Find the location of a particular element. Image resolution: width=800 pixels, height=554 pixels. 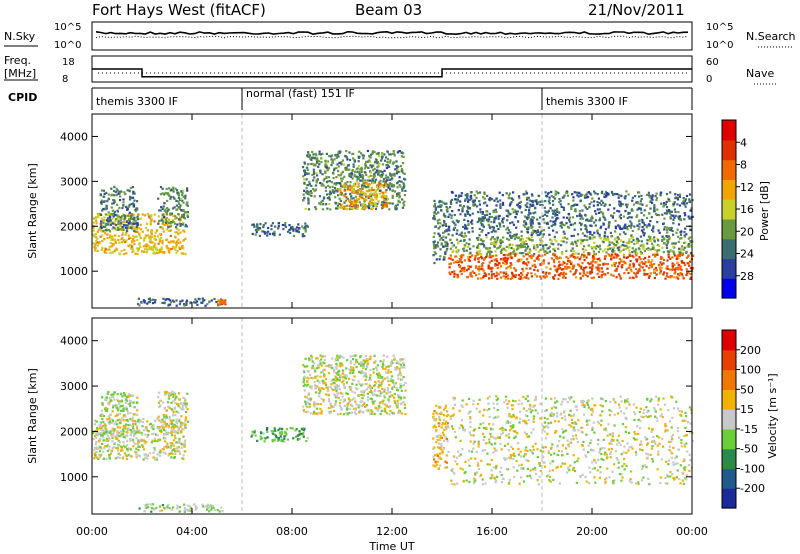

nave-label: Nave is located at coordinates (760, 73).